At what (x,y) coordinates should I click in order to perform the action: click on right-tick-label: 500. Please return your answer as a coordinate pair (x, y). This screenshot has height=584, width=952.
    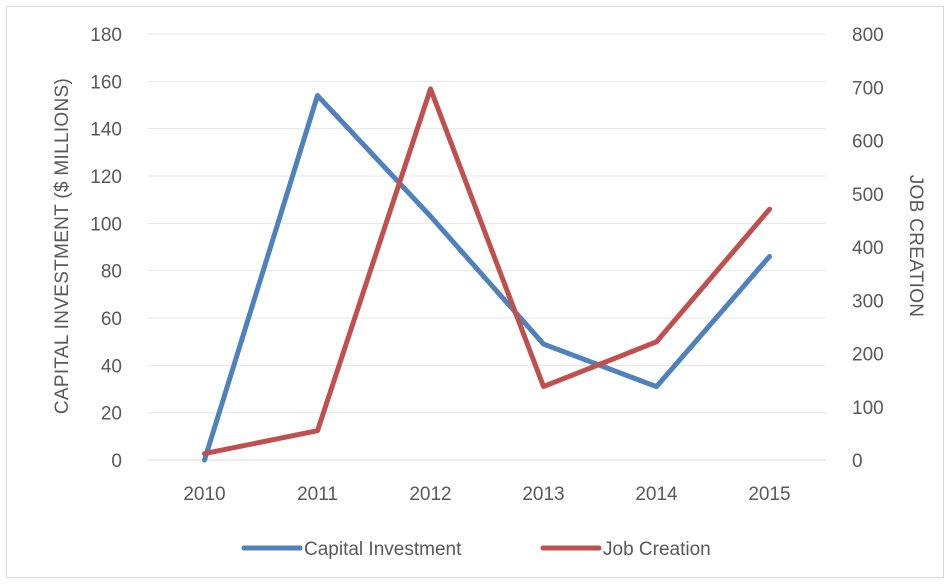
    Looking at the image, I should click on (868, 195).